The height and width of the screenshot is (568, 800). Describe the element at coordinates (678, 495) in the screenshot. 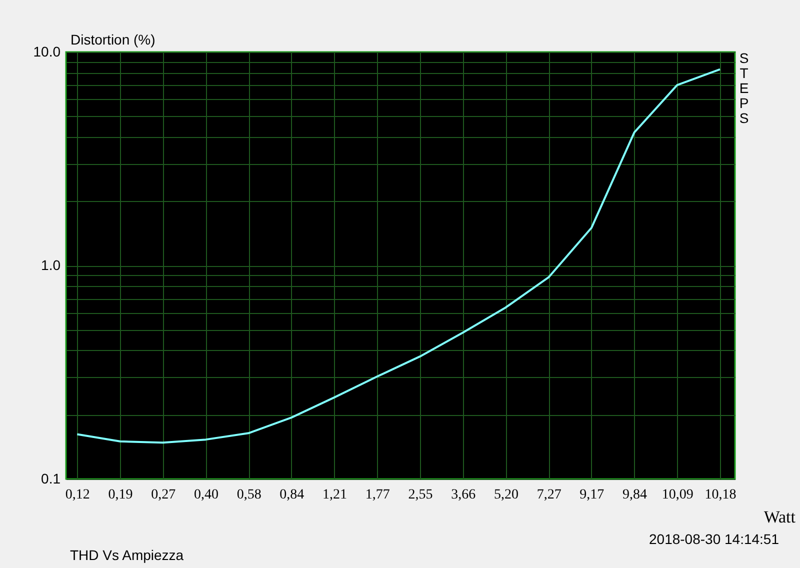

I see `x-tick-label: 10,09` at that location.